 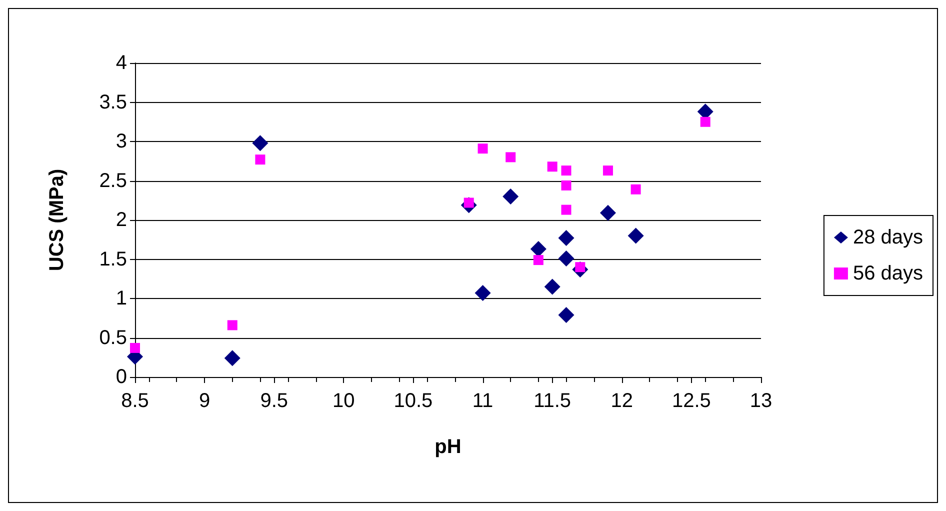 What do you see at coordinates (622, 401) in the screenshot?
I see `x-tick-label: 12` at bounding box center [622, 401].